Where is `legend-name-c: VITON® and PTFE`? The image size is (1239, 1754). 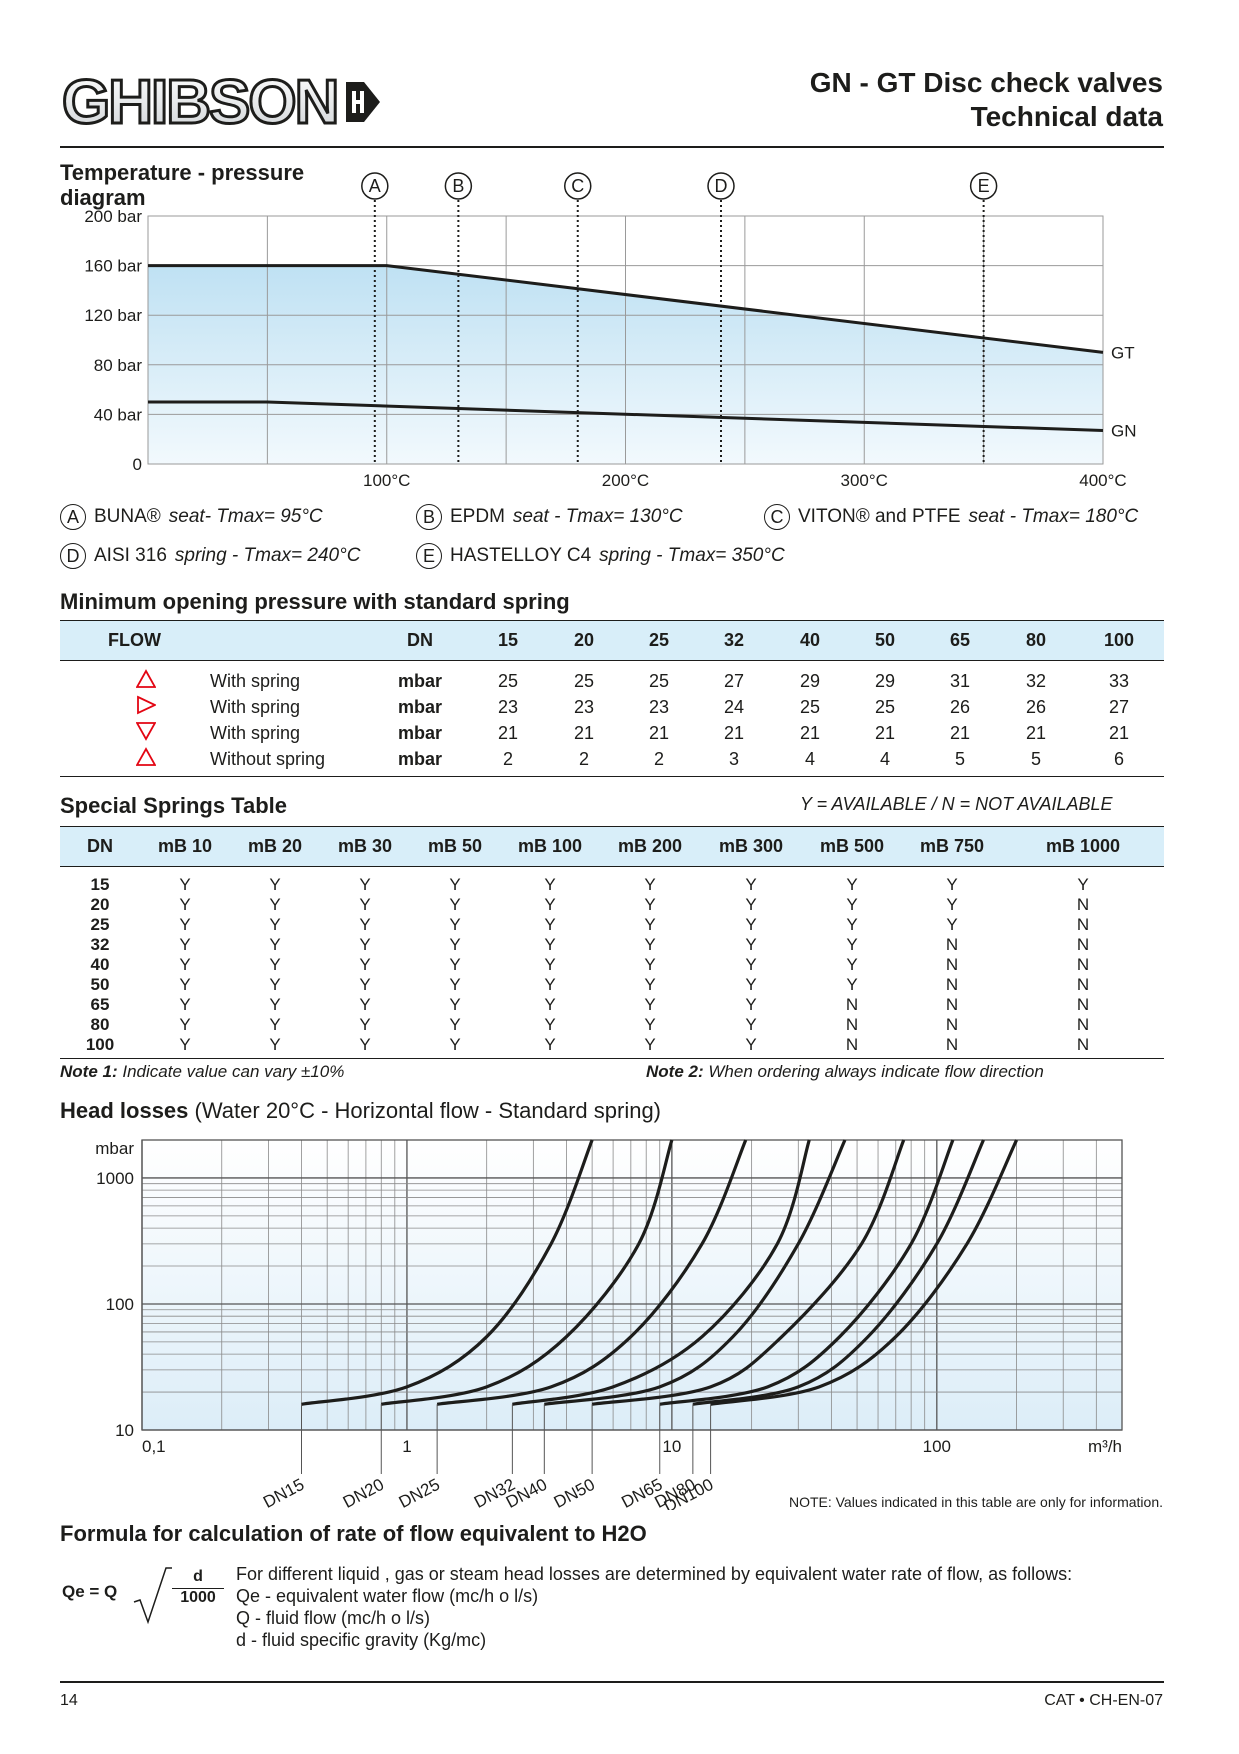 legend-name-c: VITON® and PTFE is located at coordinates (879, 516).